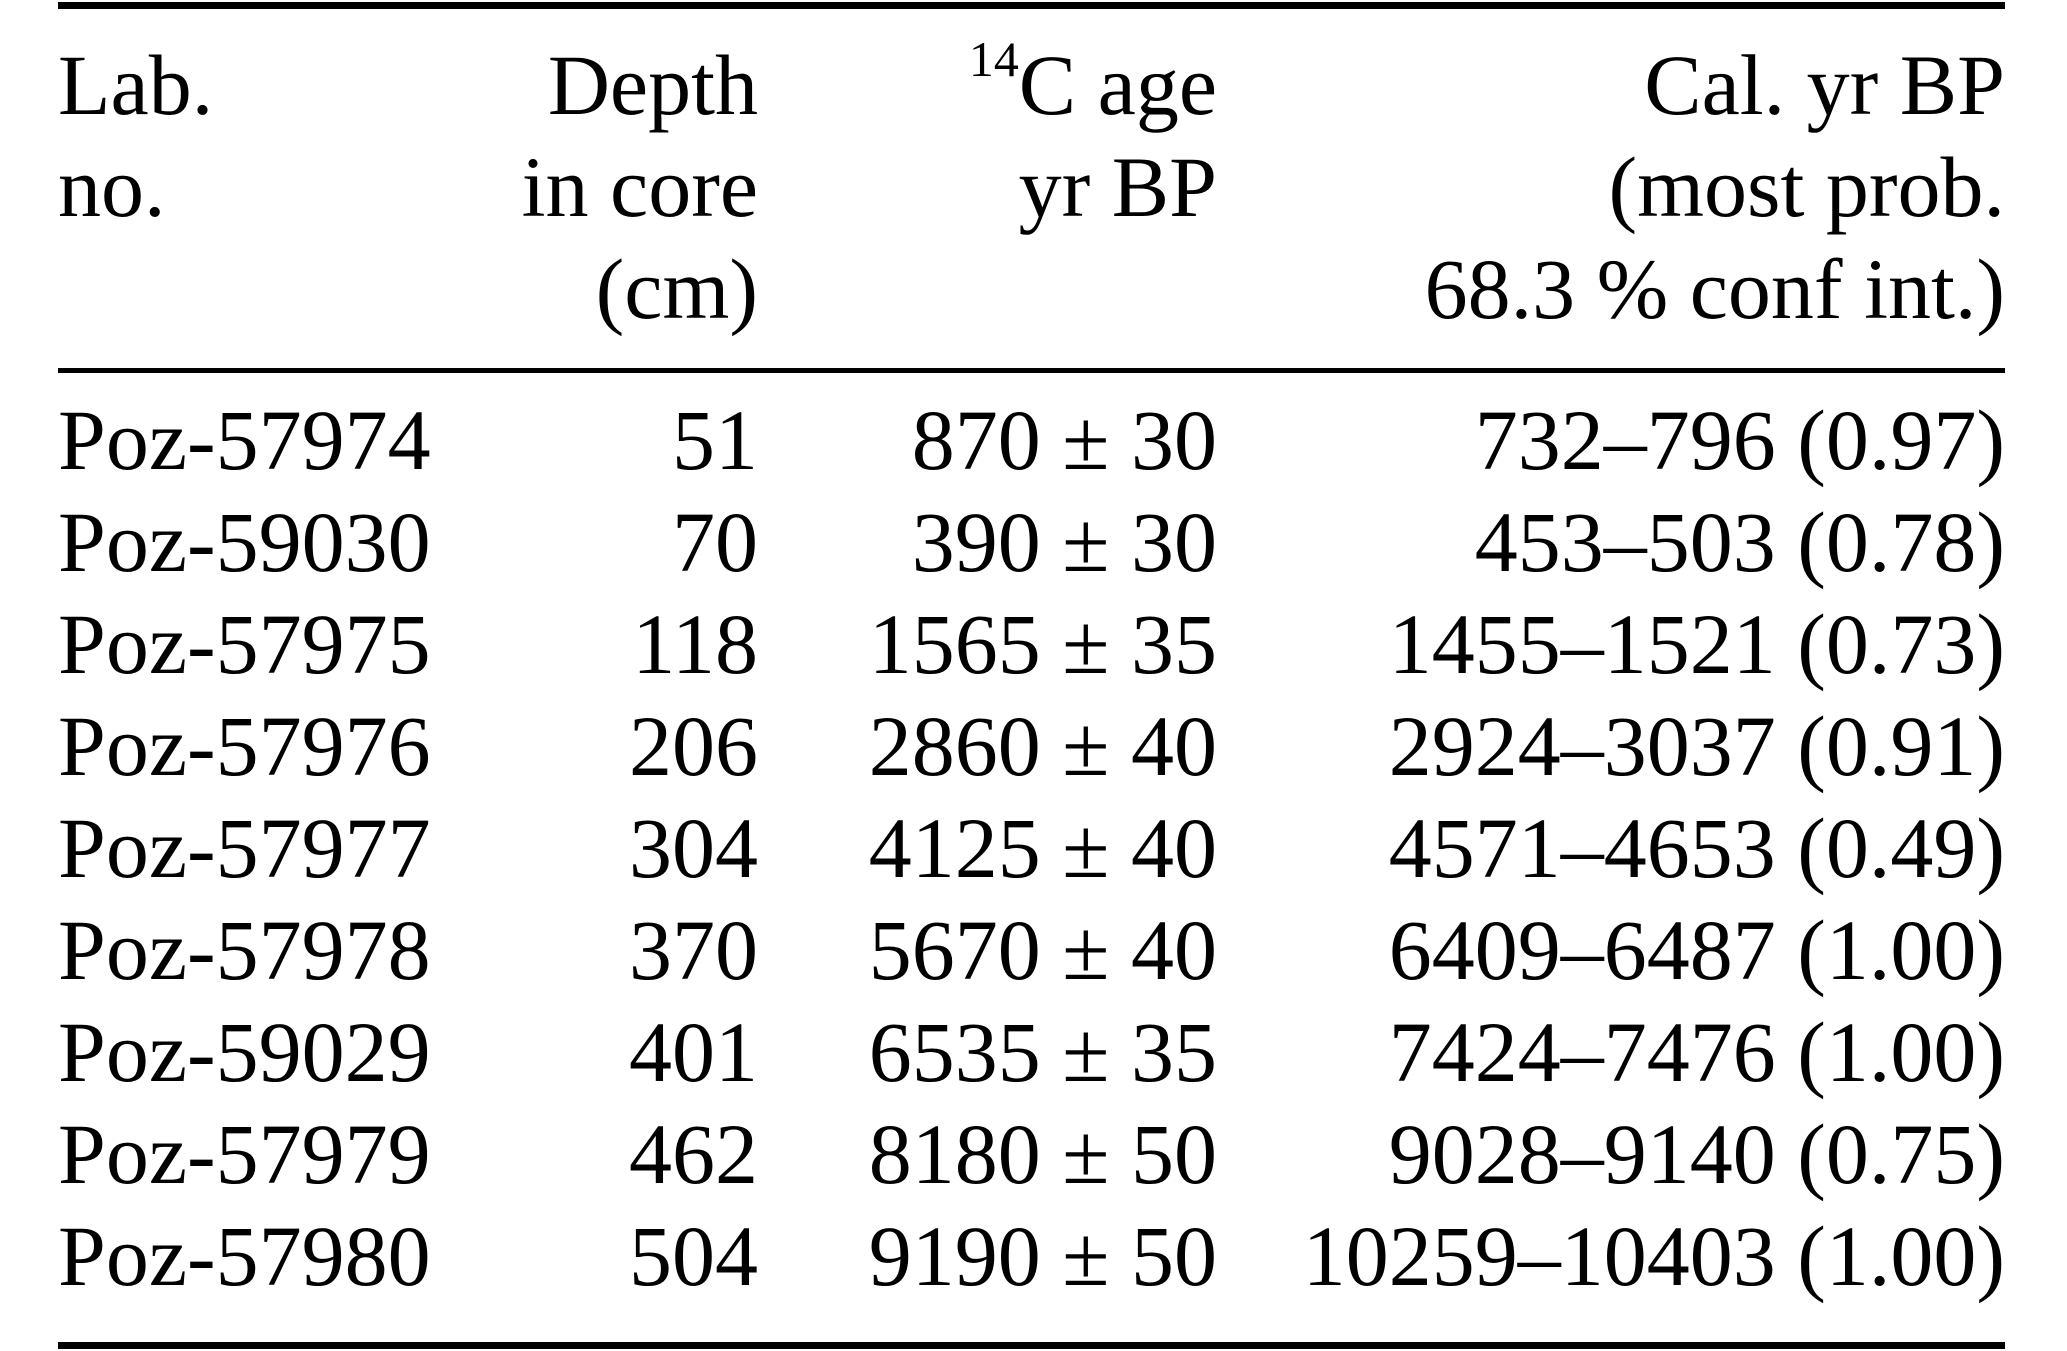  What do you see at coordinates (1064, 440) in the screenshot?
I see `c14-age-cell: 870 ± 30` at bounding box center [1064, 440].